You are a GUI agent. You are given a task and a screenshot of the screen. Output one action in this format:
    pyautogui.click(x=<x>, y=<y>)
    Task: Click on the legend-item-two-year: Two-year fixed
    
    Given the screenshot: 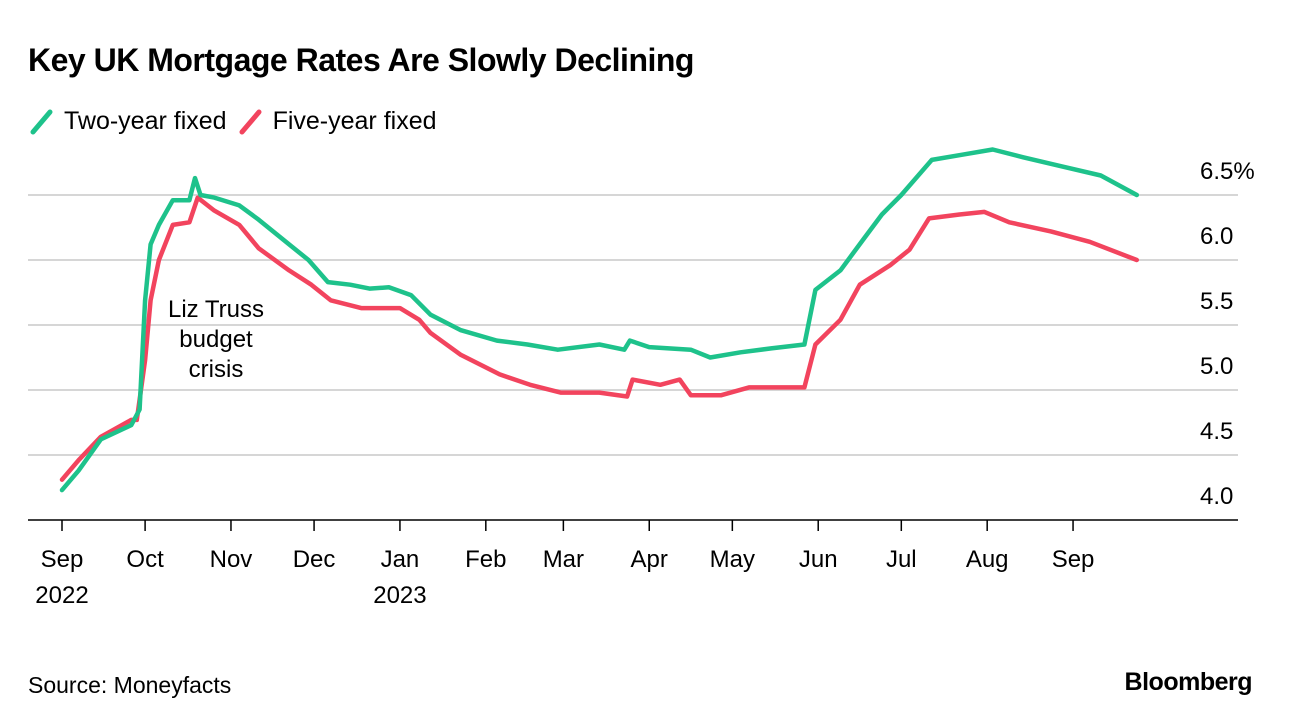 What is the action you would take?
    pyautogui.click(x=128, y=121)
    